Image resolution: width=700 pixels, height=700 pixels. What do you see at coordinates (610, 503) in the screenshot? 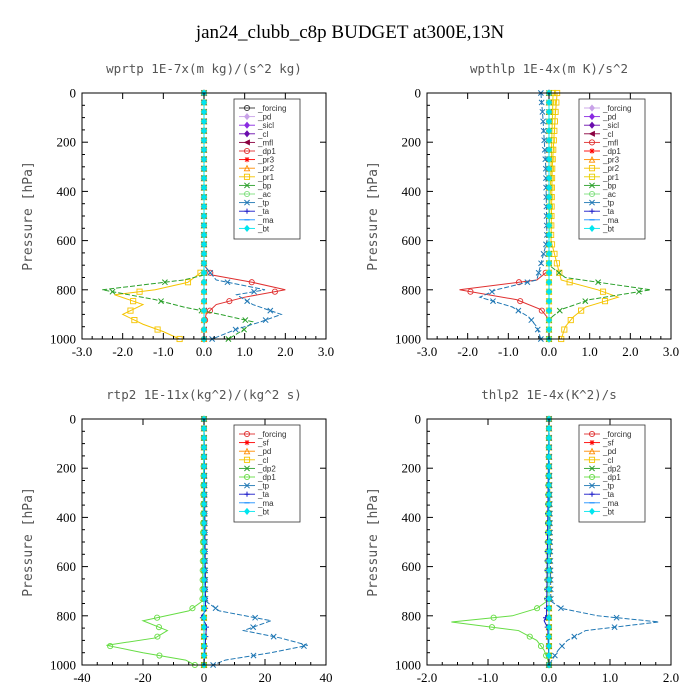
I see `legend-label: _ma` at bounding box center [610, 503].